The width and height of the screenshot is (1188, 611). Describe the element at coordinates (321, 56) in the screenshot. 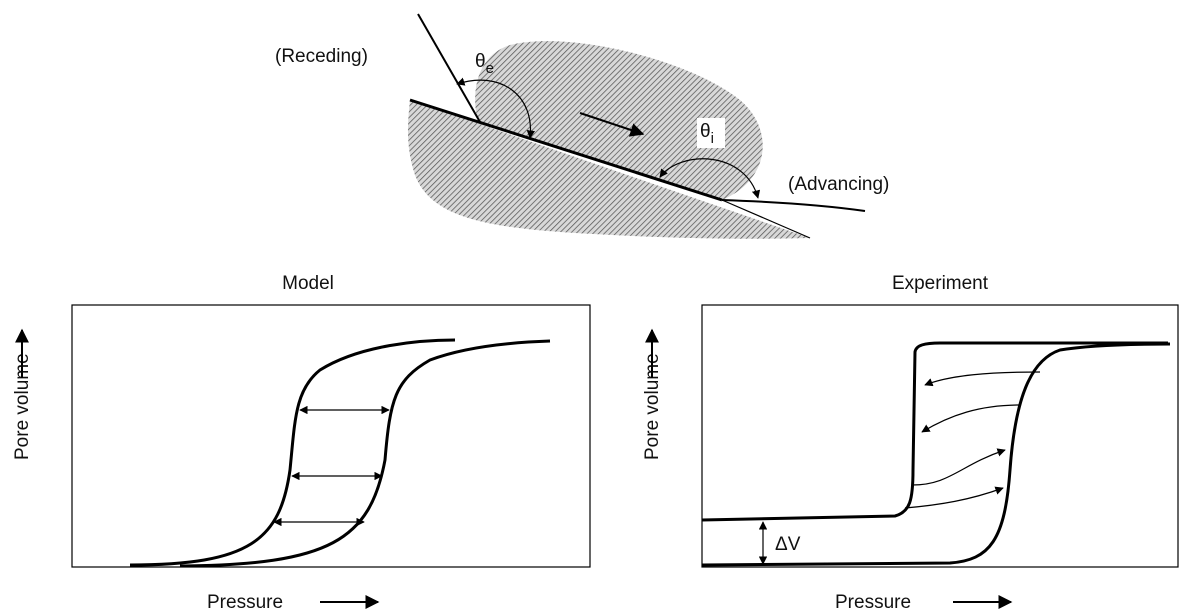

I see `receding-label: (Receding)` at that location.